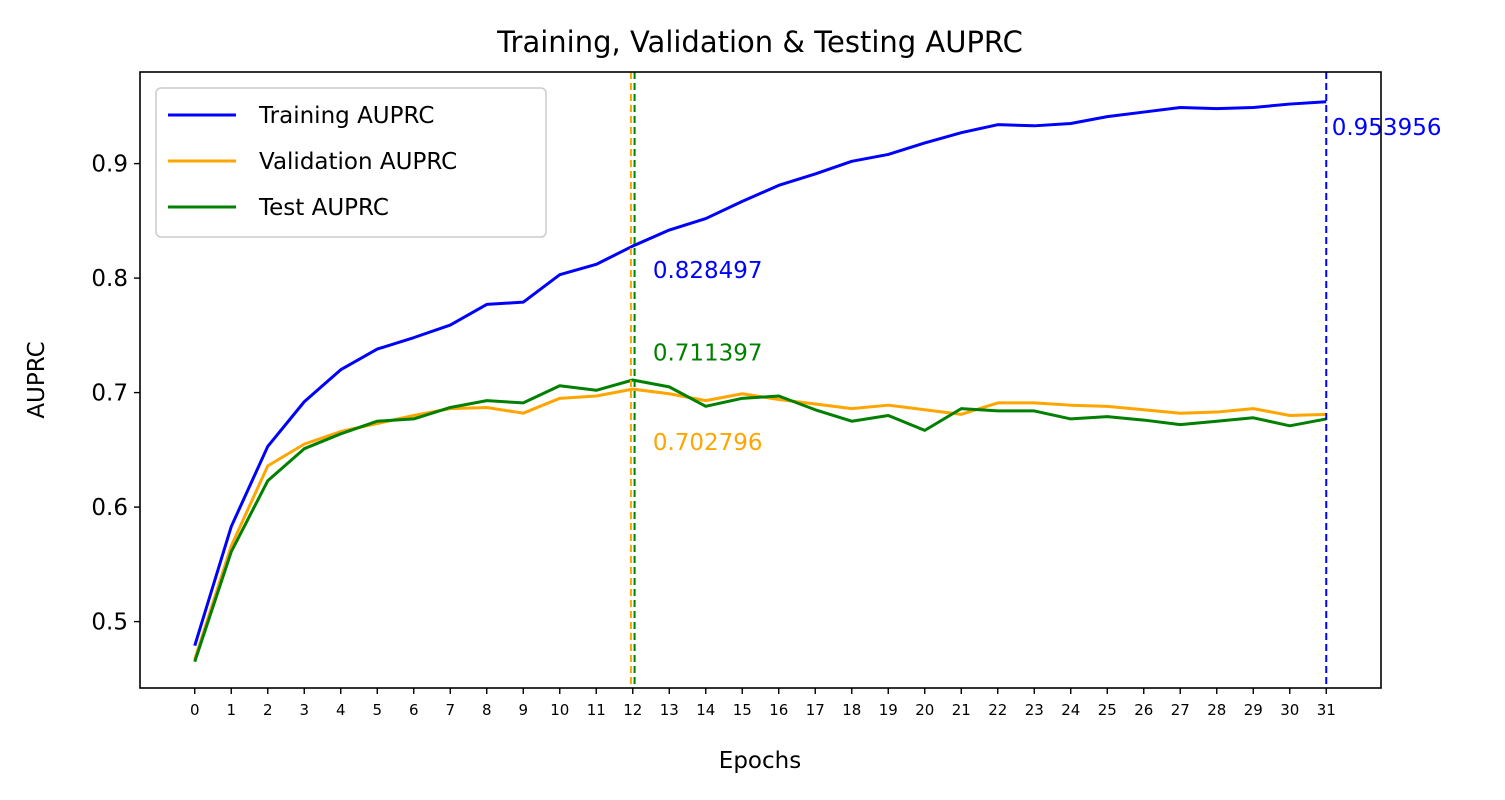 The height and width of the screenshot is (800, 1505). Describe the element at coordinates (851, 710) in the screenshot. I see `x-tick-label: 18` at that location.